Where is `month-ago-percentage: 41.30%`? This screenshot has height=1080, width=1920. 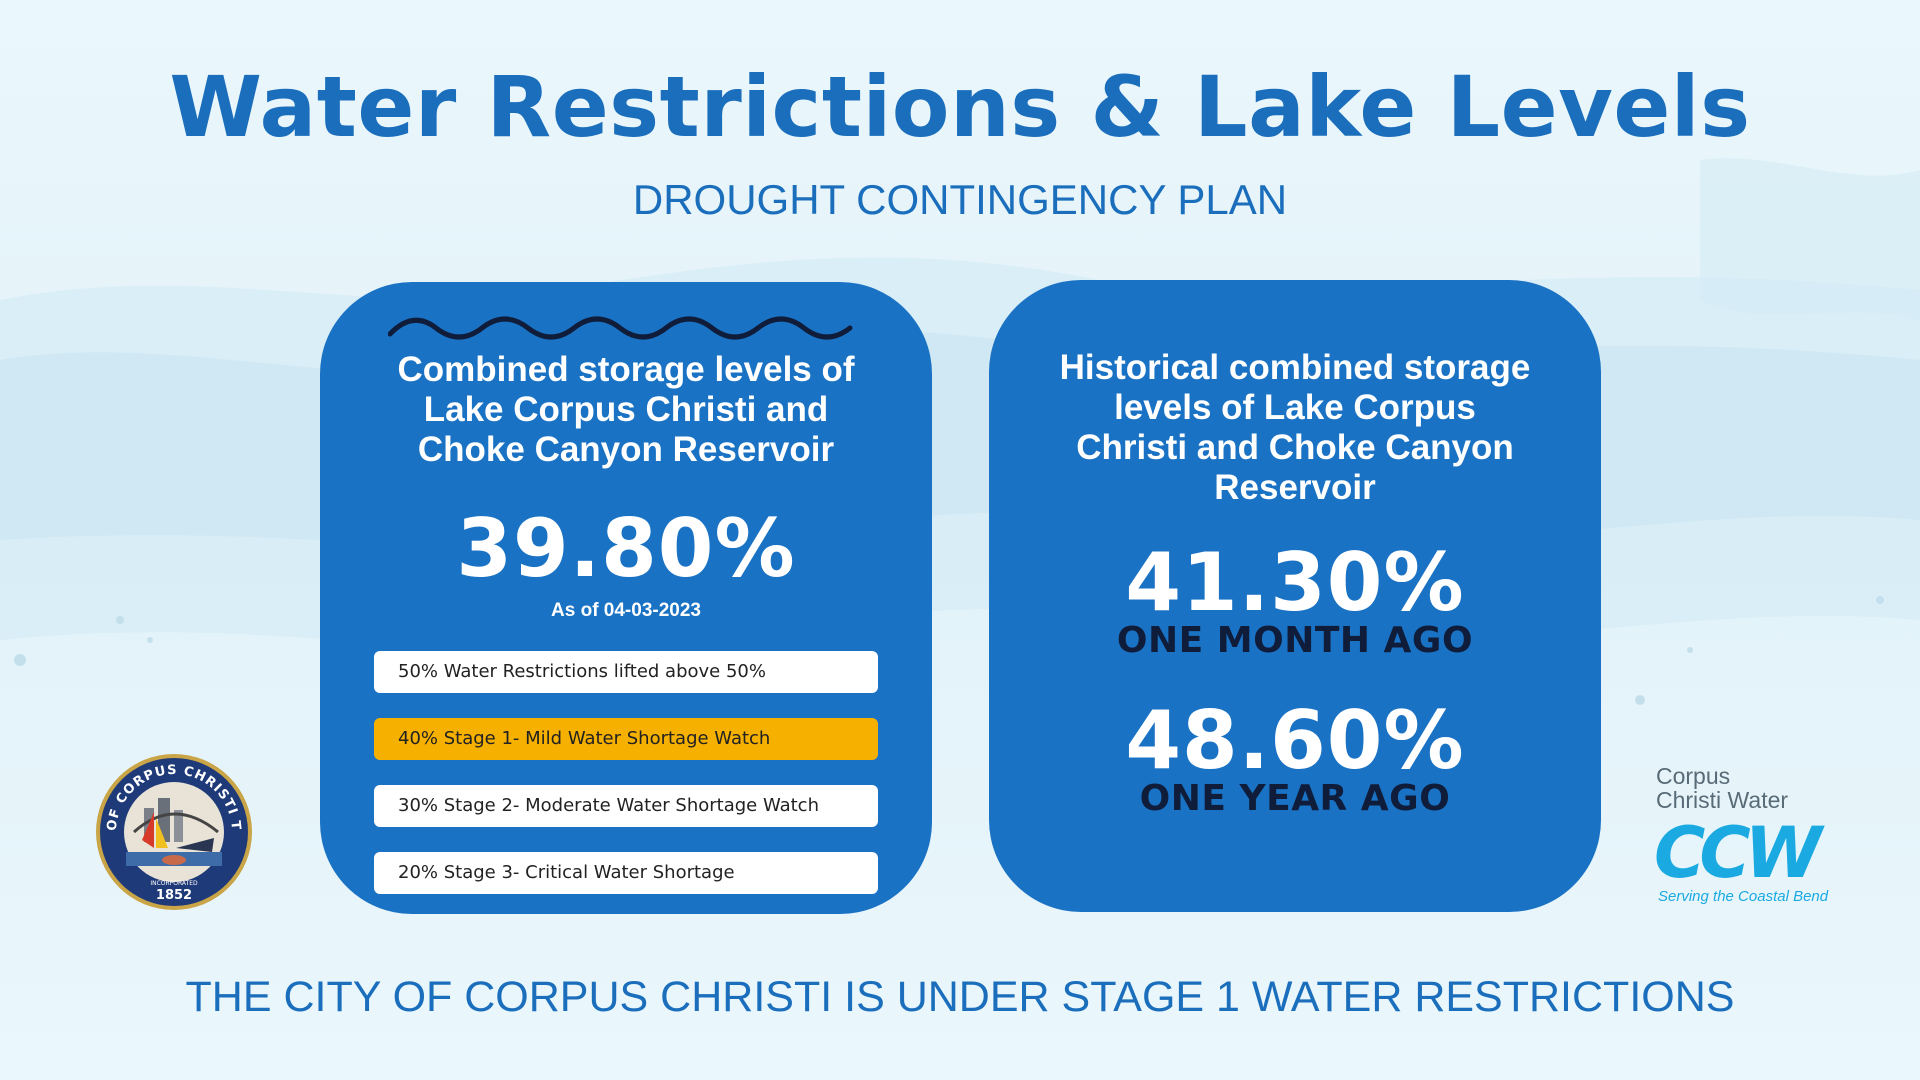 month-ago-percentage: 41.30% is located at coordinates (1295, 582).